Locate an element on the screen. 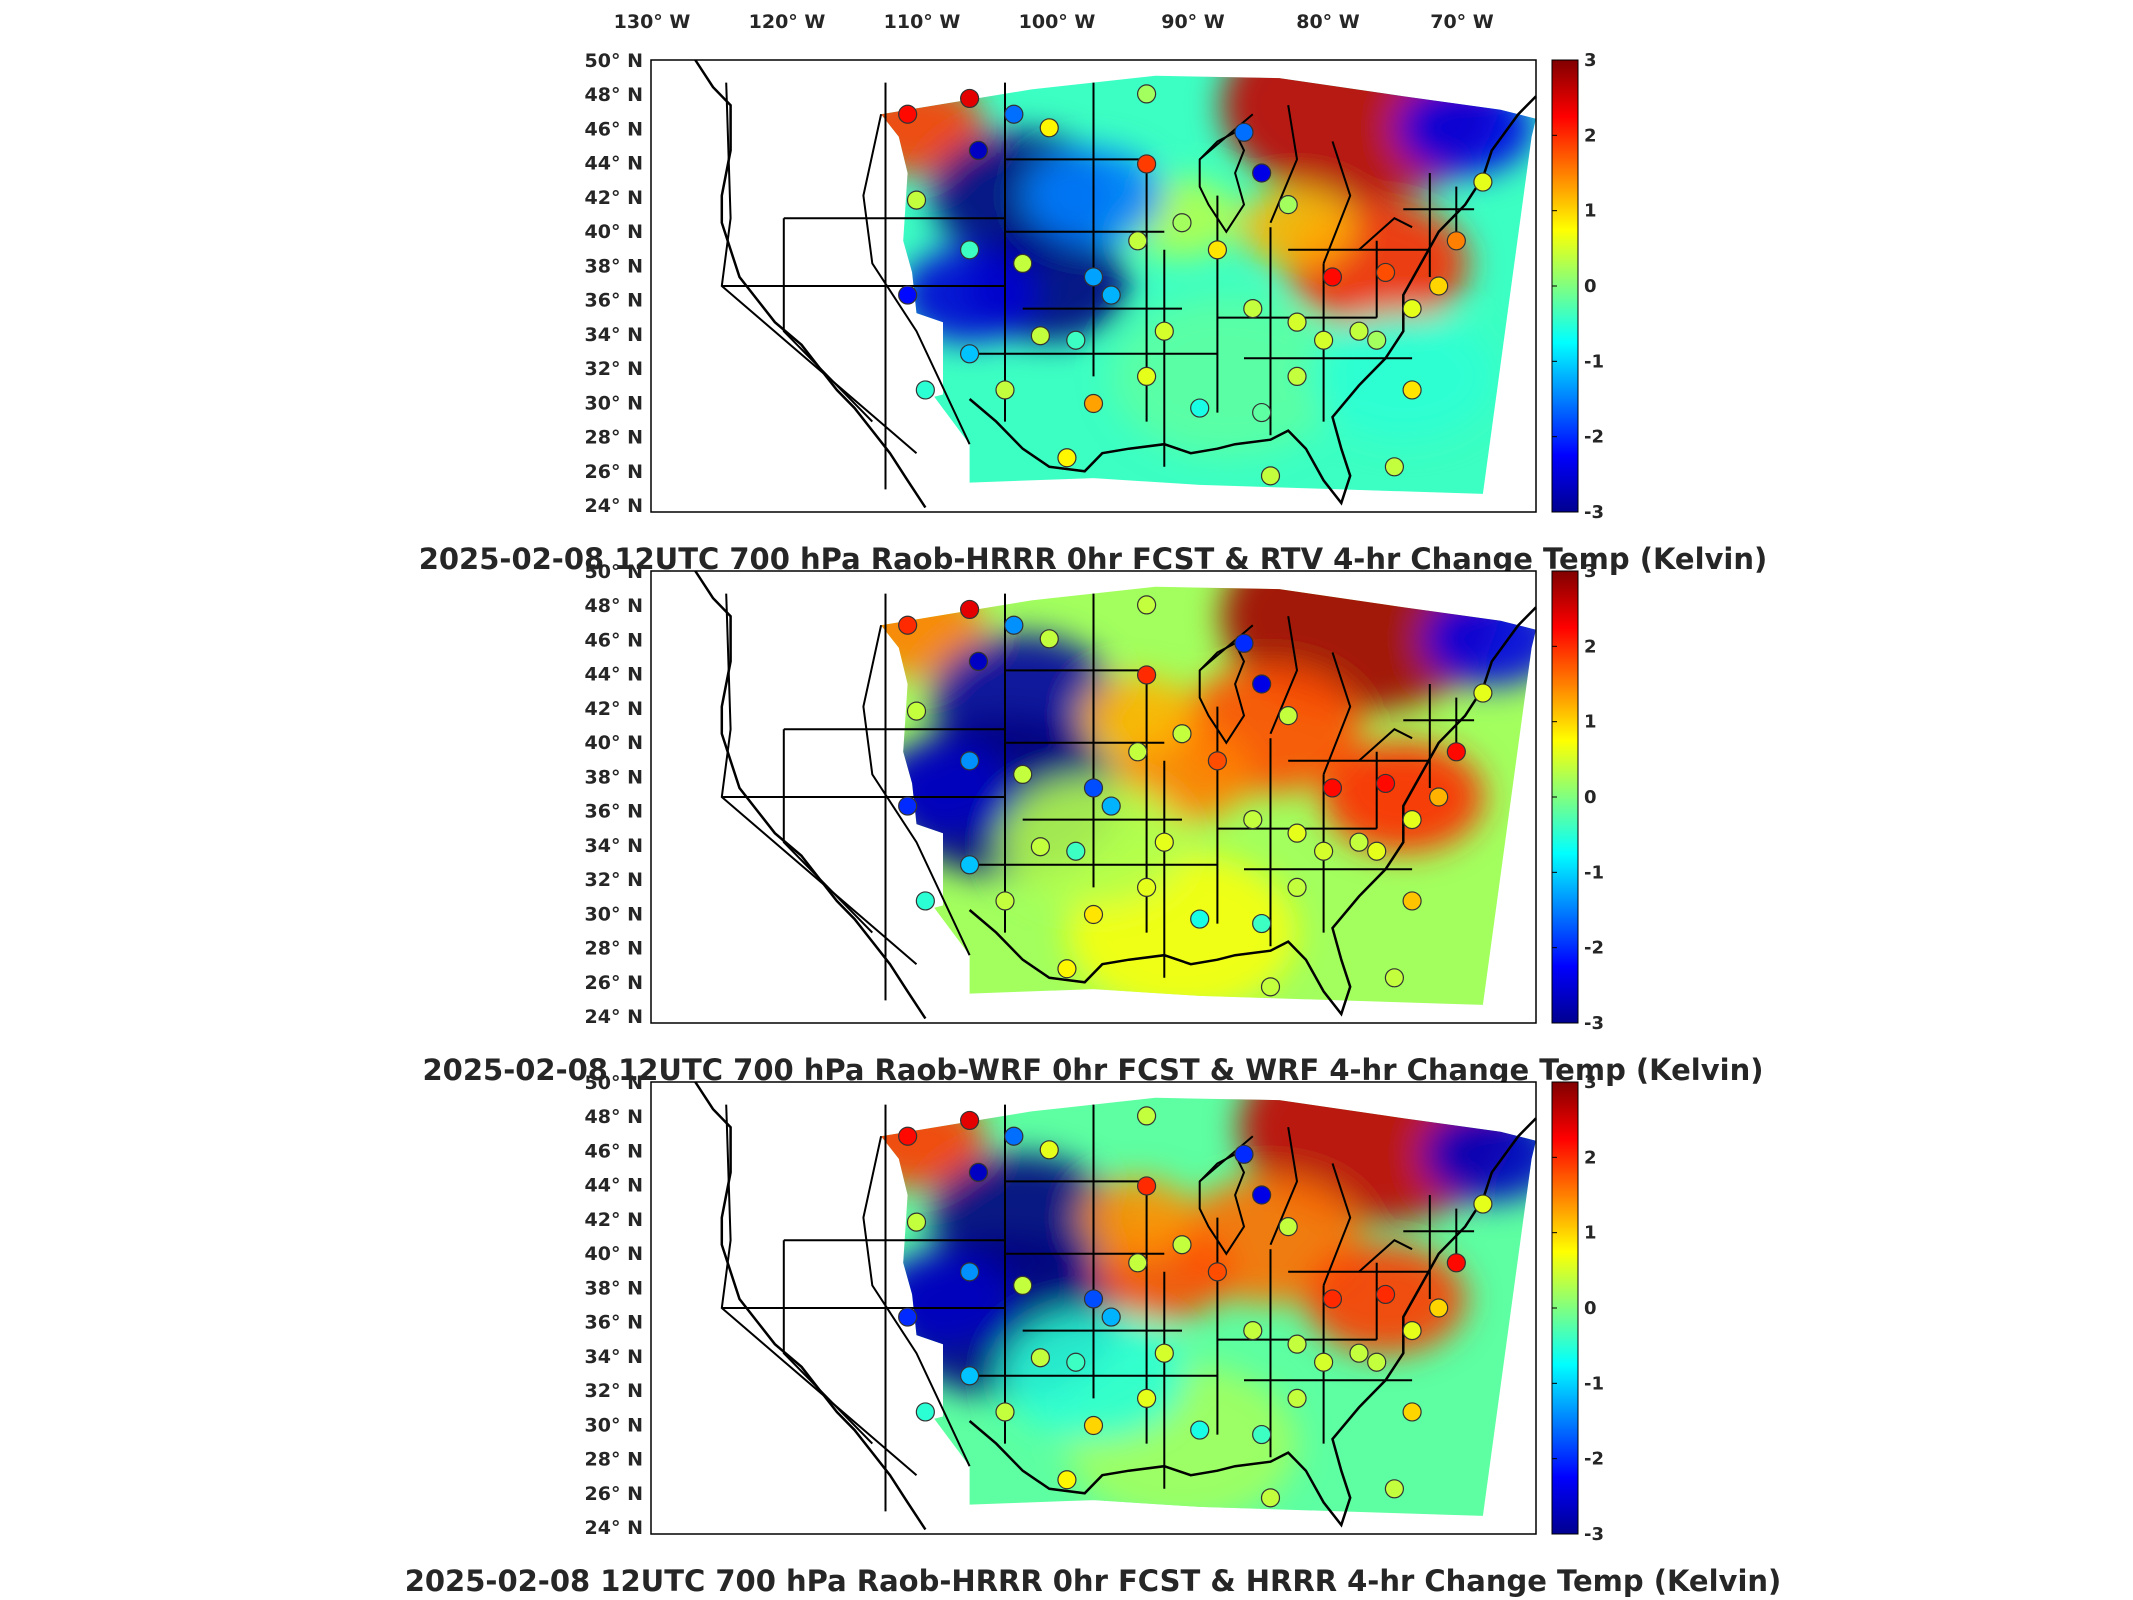  latitude-label: 50° N is located at coordinates (614, 61).